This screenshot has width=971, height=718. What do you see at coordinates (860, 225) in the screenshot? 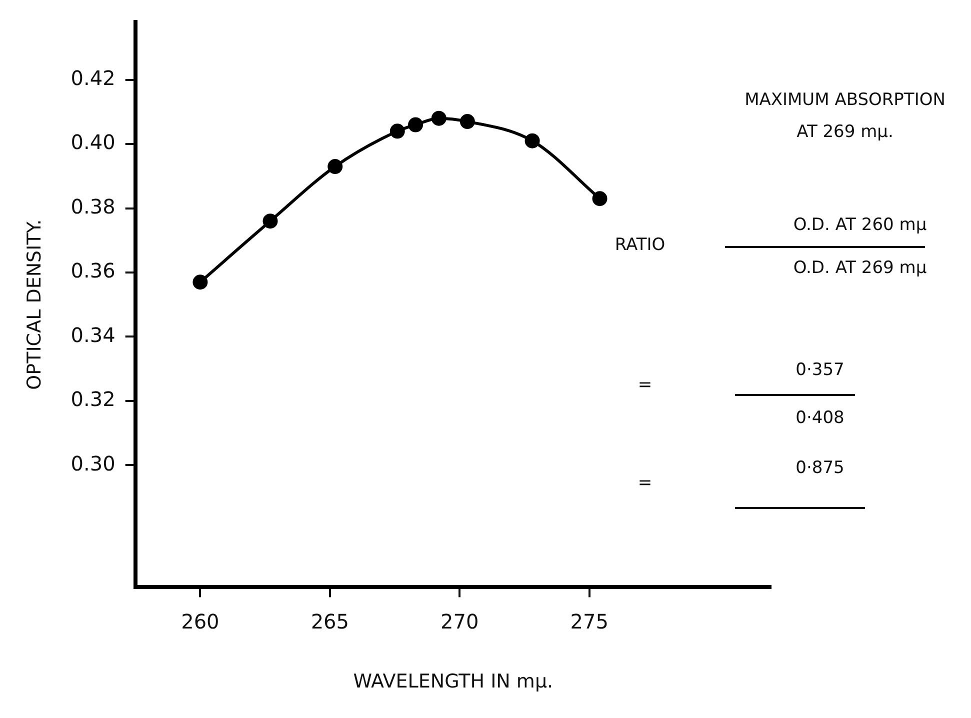
I see `text: O.D. AT 260 mμ` at bounding box center [860, 225].